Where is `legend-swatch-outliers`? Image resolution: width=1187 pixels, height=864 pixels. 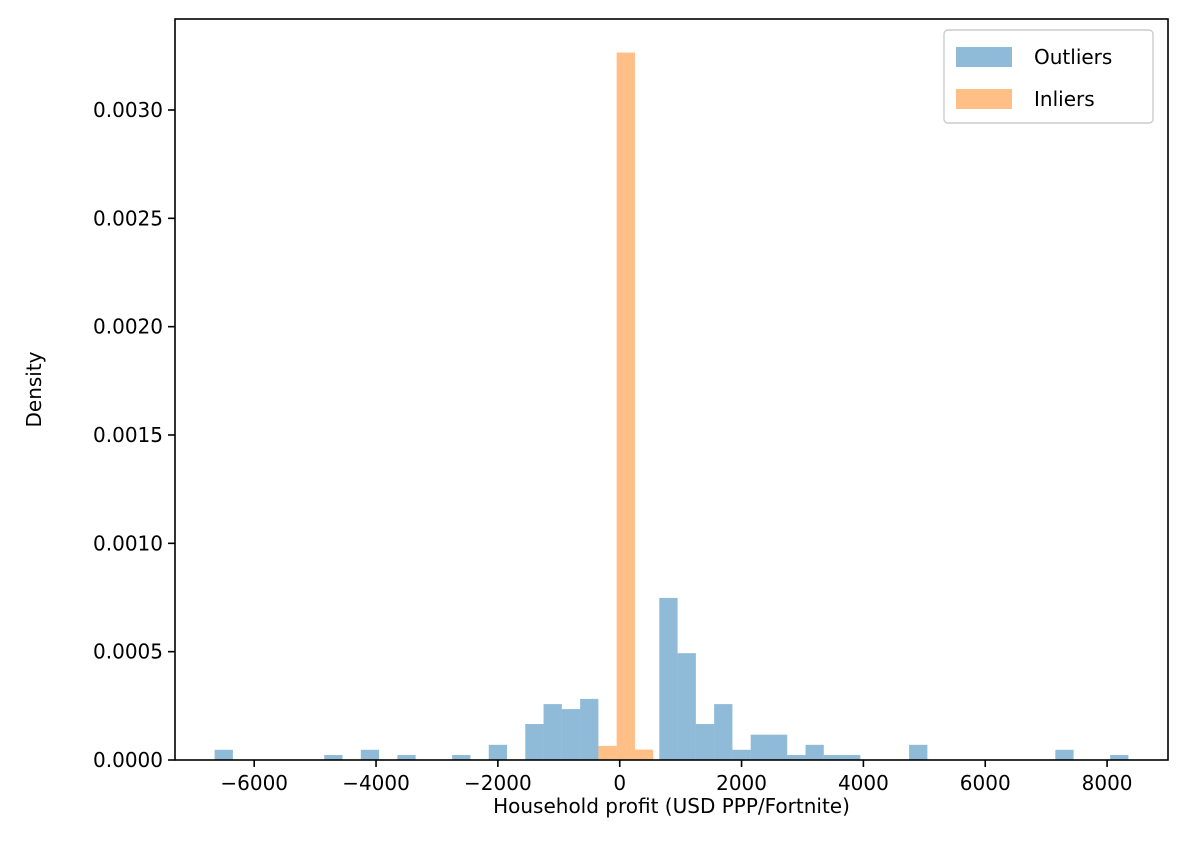
legend-swatch-outliers is located at coordinates (984, 57).